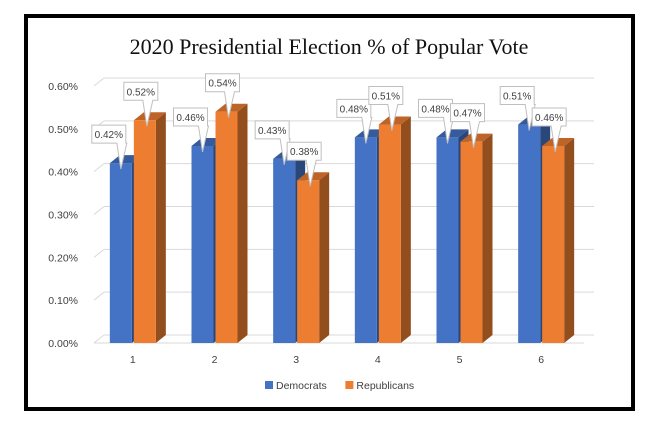 This screenshot has height=433, width=654. I want to click on x-tick-label: 4, so click(378, 360).